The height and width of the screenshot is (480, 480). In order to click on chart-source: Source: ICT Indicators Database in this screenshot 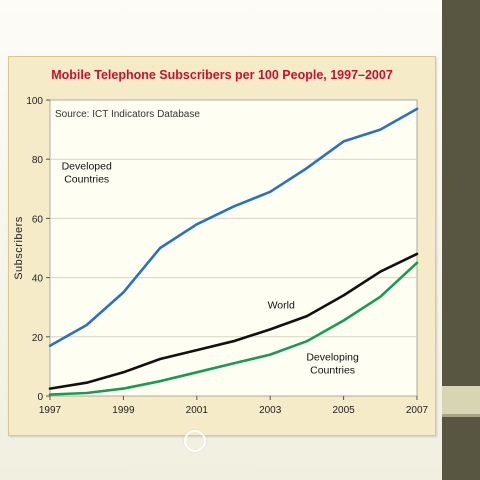, I will do `click(127, 114)`.